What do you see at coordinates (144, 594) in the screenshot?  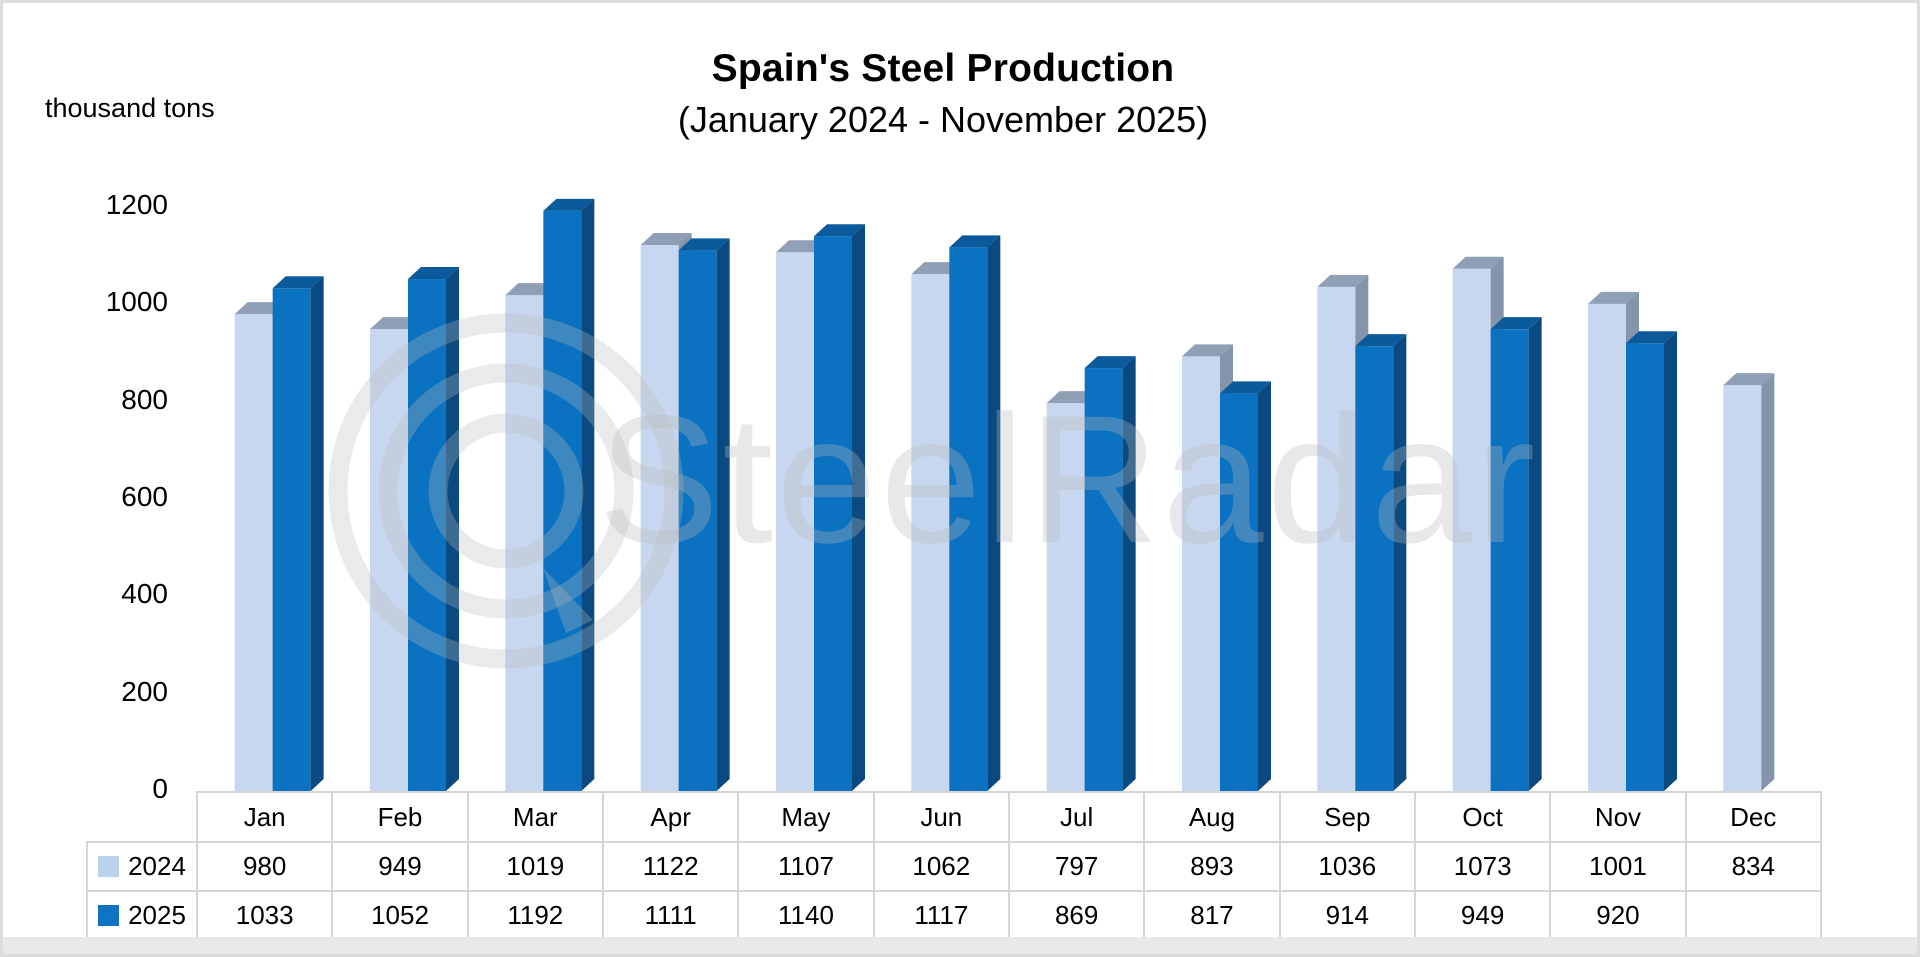 I see `y-tick-400: 400` at bounding box center [144, 594].